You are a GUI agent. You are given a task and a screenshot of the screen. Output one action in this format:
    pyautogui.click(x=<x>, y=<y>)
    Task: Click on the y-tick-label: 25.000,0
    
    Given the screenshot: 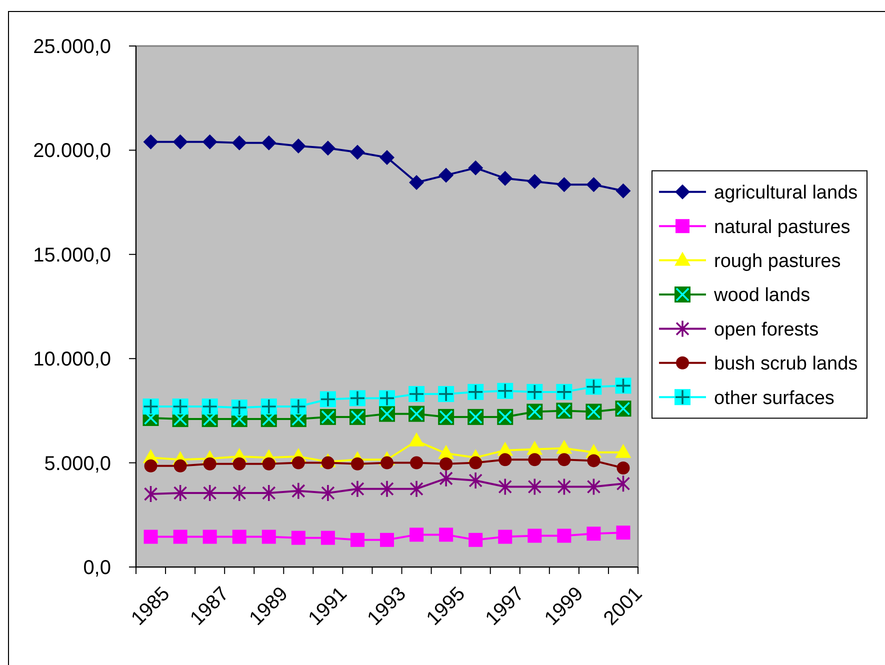 What is the action you would take?
    pyautogui.click(x=72, y=47)
    